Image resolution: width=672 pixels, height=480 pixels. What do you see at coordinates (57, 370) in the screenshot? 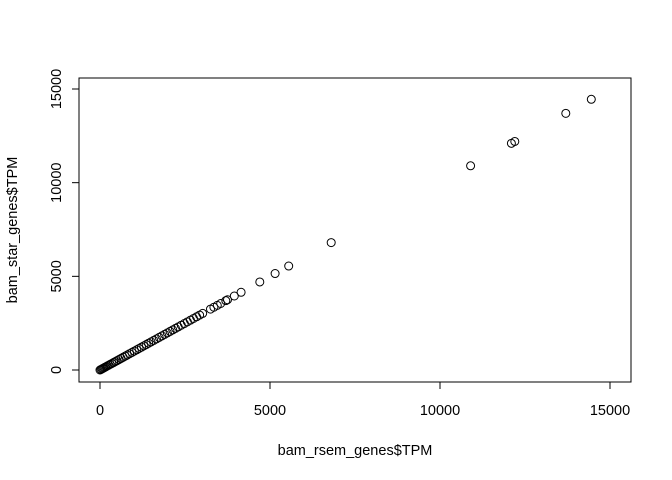
I see `y-tick-label: 0` at bounding box center [57, 370].